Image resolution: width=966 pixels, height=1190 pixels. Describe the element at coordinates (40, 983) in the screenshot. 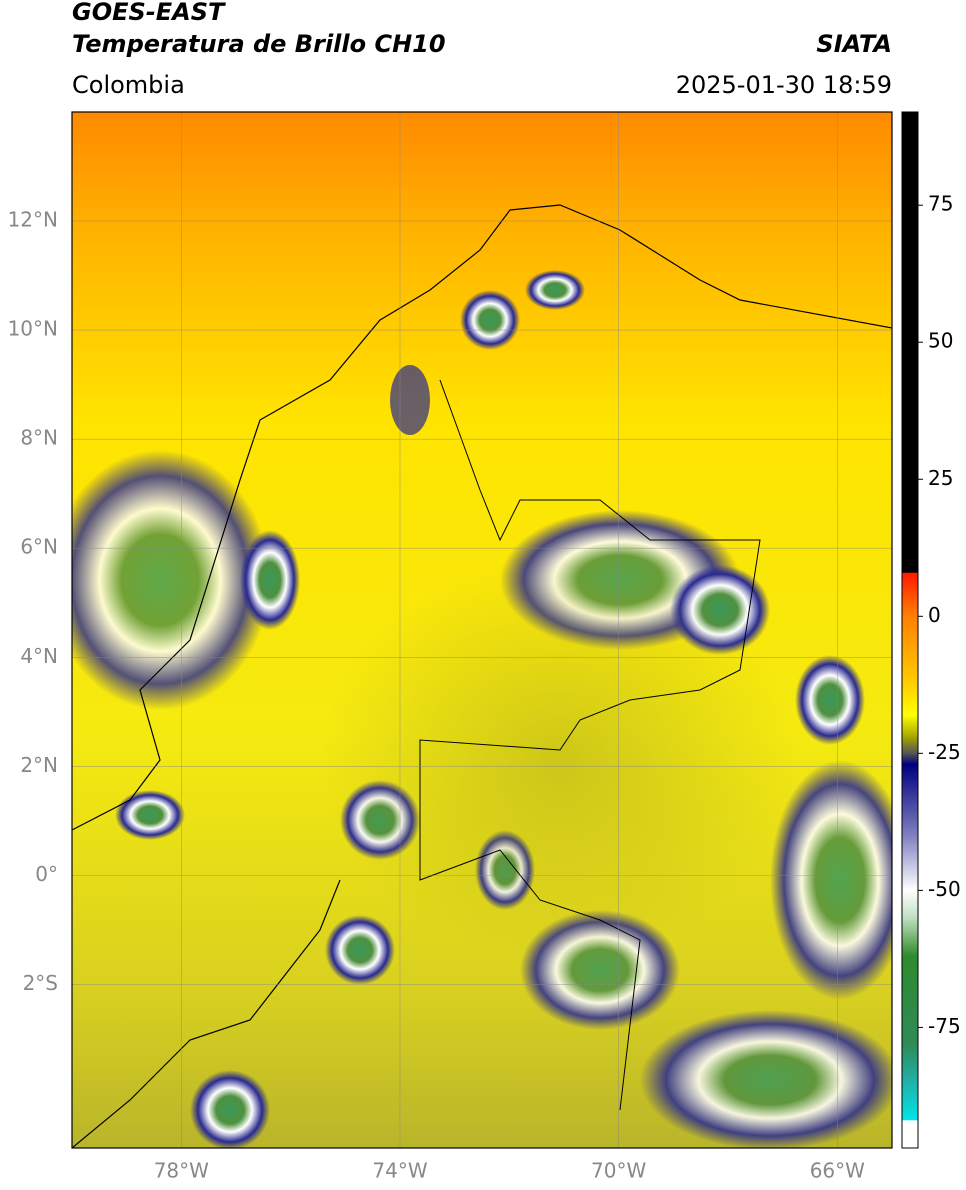

I see `y-tick-label: 2°S` at that location.